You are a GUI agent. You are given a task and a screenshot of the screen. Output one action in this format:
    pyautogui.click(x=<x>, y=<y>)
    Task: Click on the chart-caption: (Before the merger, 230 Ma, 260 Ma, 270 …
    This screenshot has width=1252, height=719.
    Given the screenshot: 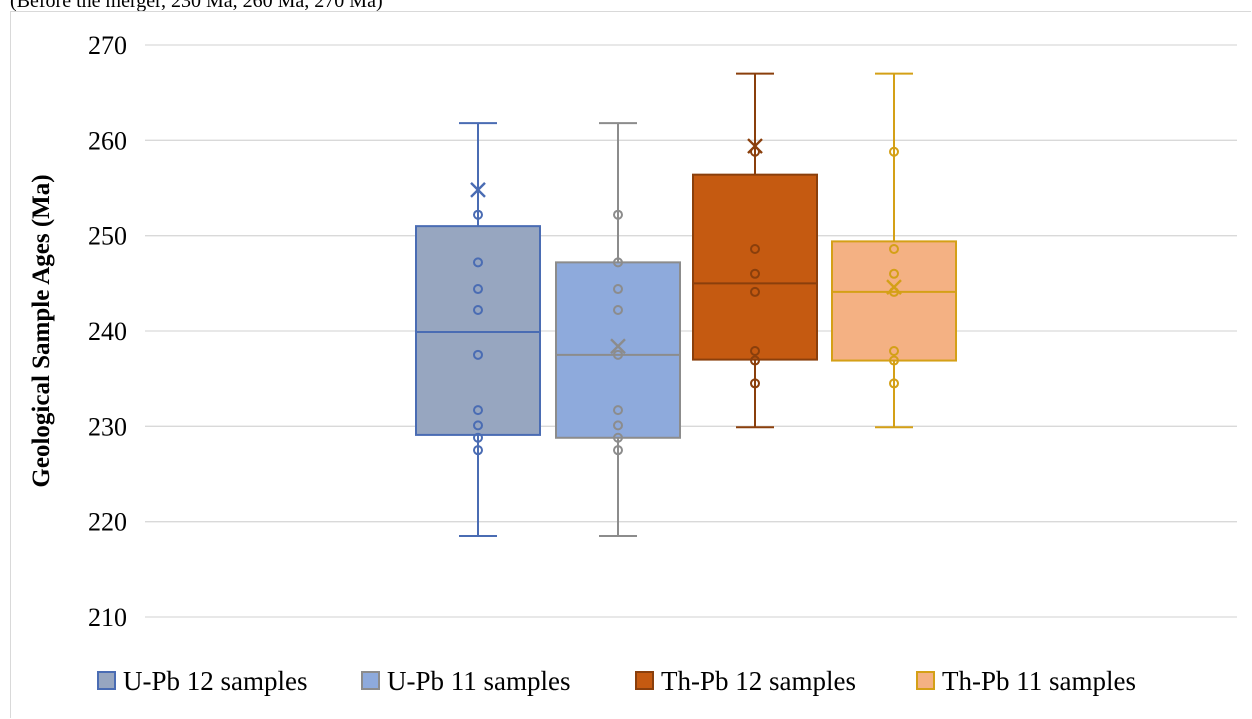 What is the action you would take?
    pyautogui.click(x=196, y=6)
    